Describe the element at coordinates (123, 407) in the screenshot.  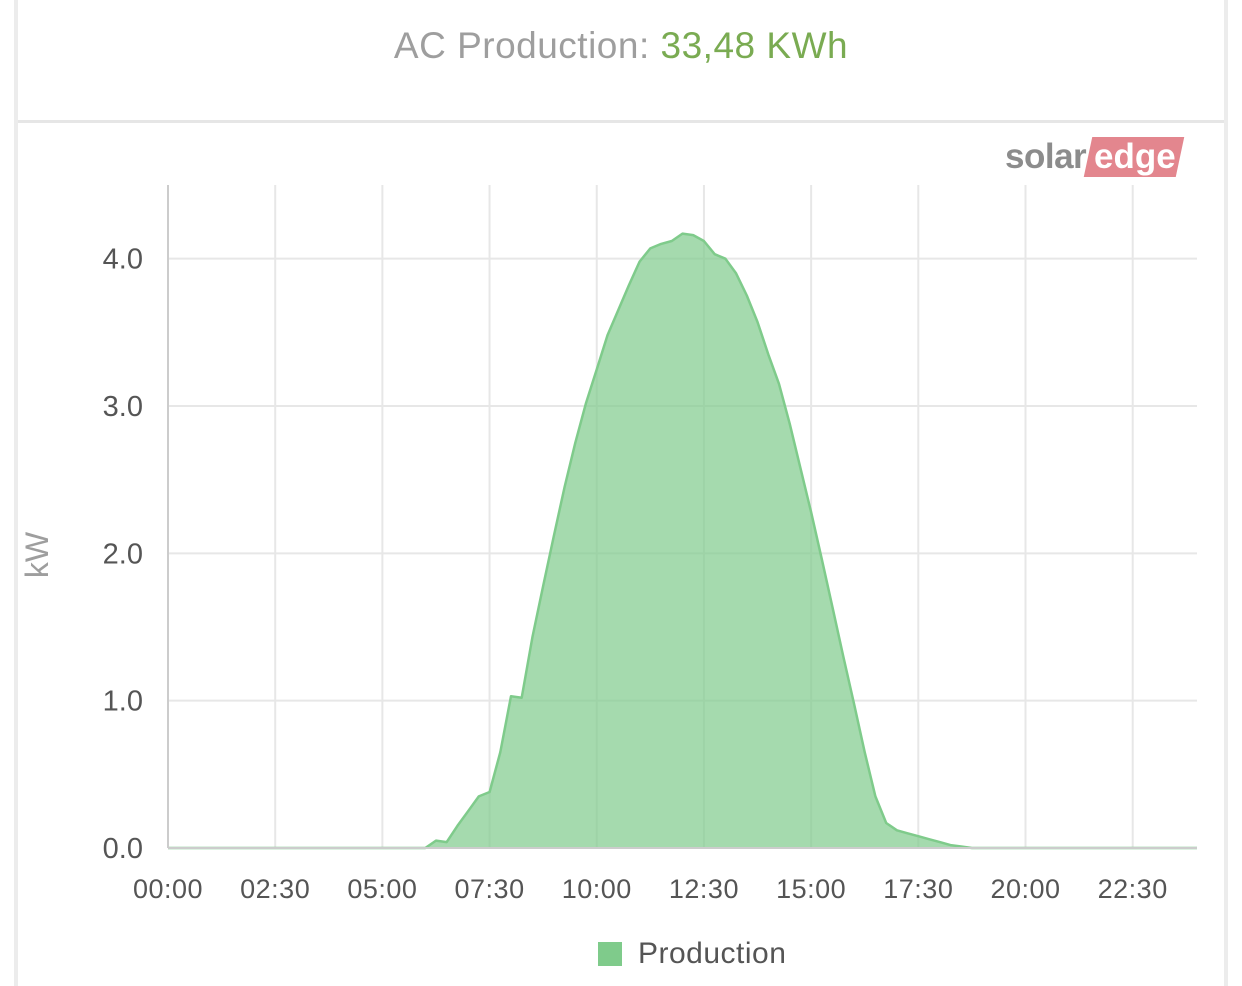
I see `y-tick-label-3: 3.0` at that location.